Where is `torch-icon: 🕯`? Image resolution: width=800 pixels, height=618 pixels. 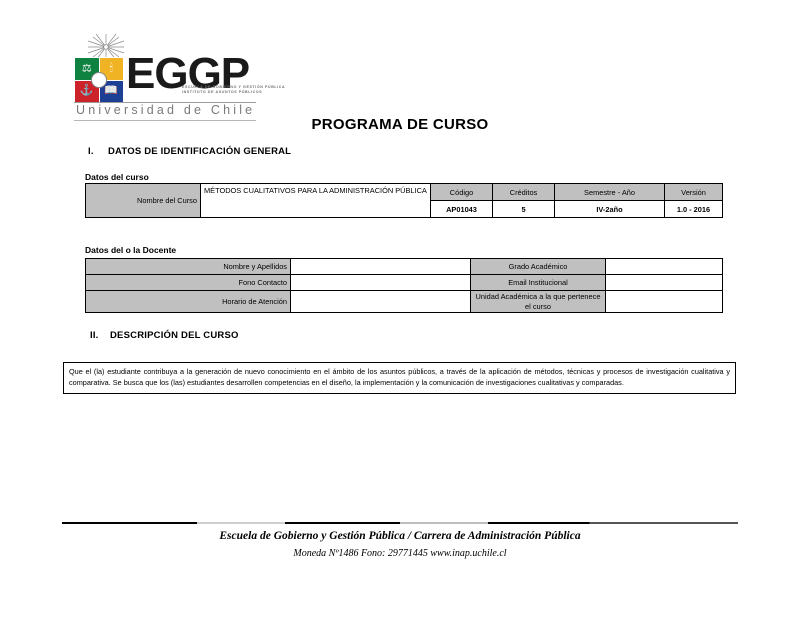
torch-icon: 🕯 is located at coordinates (111, 68).